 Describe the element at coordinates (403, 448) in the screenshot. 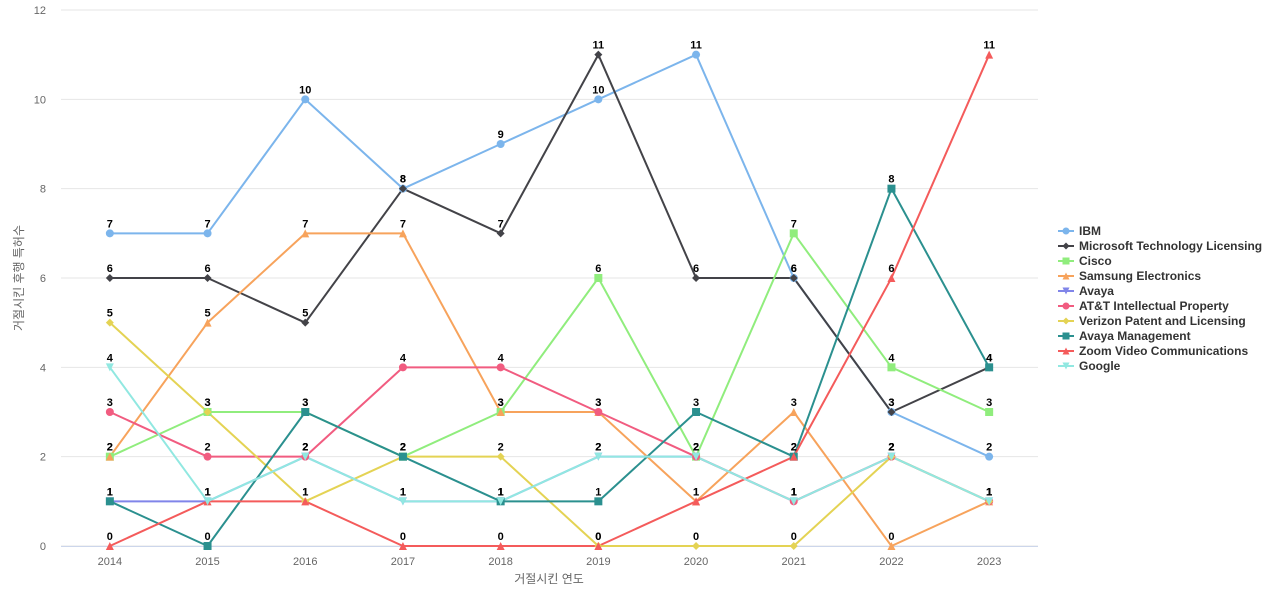

I see `data-label-cisco: 2` at that location.